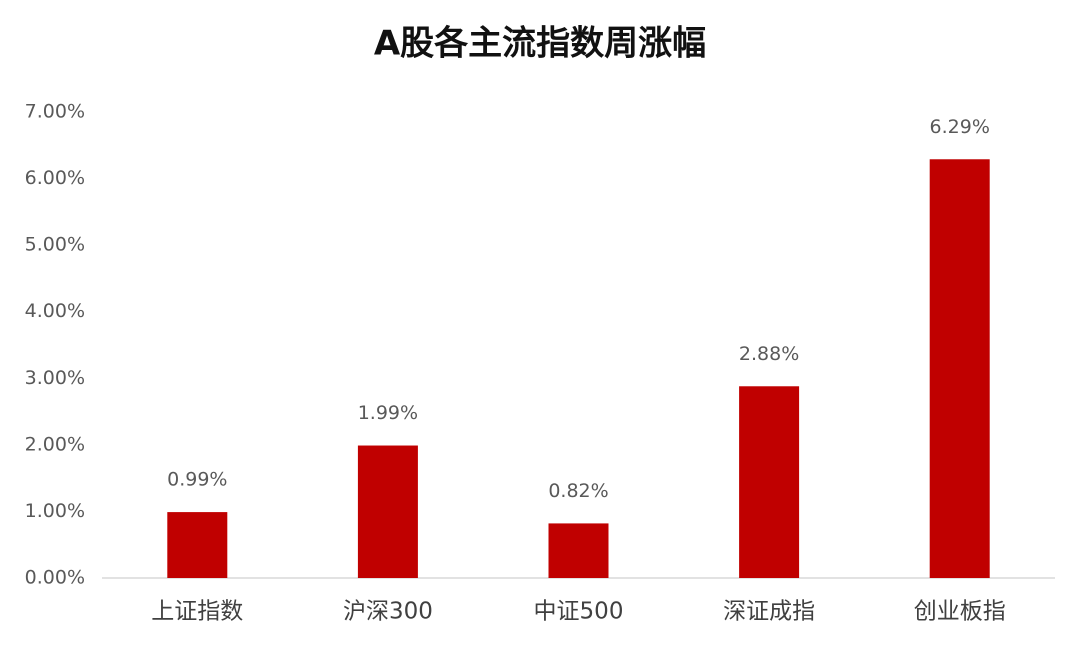 This screenshot has height=647, width=1080. I want to click on y-tick-label: 0.00%, so click(55, 578).